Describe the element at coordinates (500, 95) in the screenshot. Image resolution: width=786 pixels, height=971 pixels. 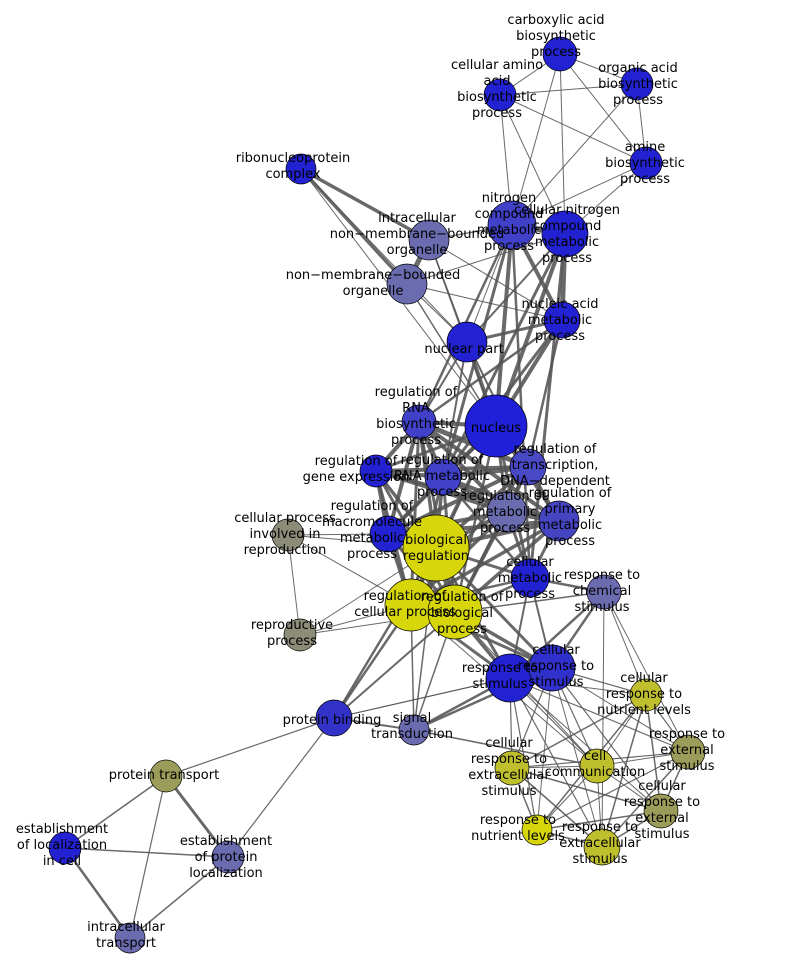
I see `graph-node-cellular-amino-acid-biosynthetic-process: cellular amino acid biosynthetic process` at that location.